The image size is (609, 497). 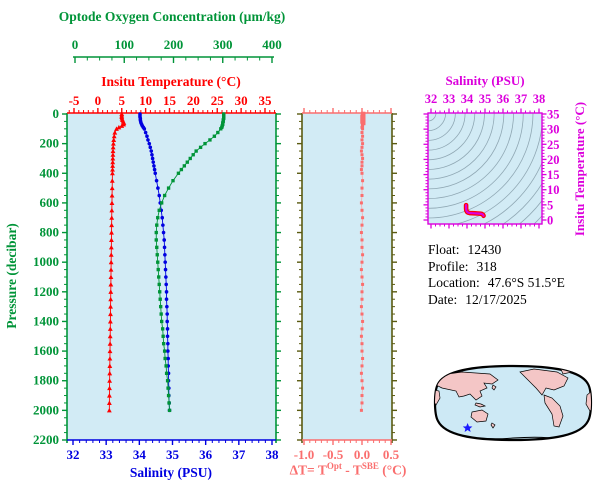 I want to click on ts-salinity-title: Salinity (PSU), so click(x=484, y=80).